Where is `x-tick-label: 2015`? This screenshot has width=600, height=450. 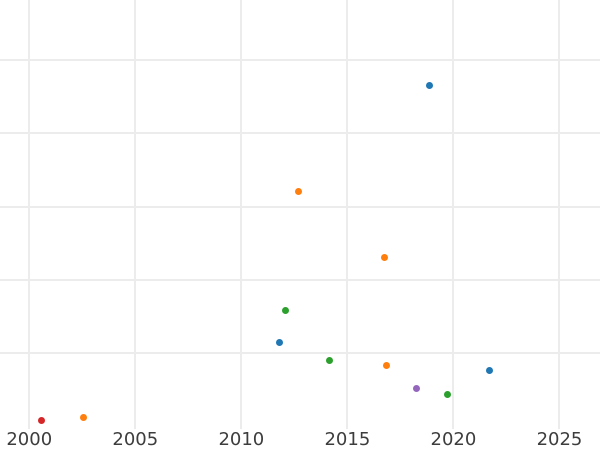 x-tick-label: 2015 is located at coordinates (347, 439).